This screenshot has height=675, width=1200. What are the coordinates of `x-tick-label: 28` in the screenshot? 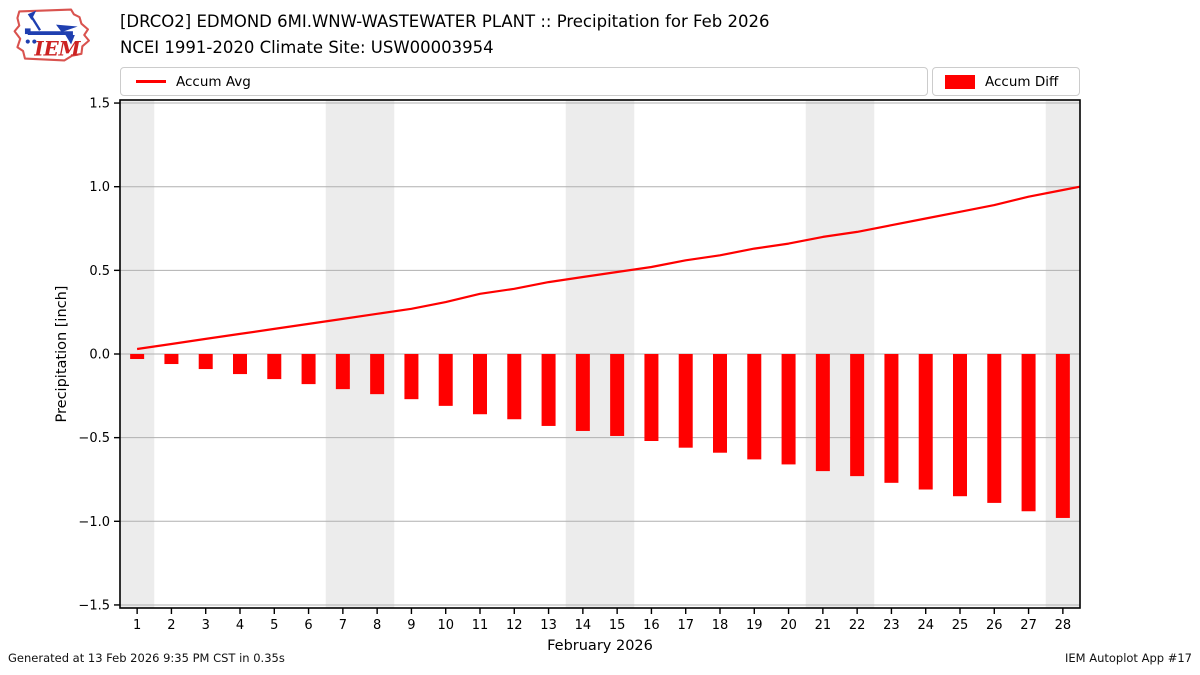 It's located at (1063, 625).